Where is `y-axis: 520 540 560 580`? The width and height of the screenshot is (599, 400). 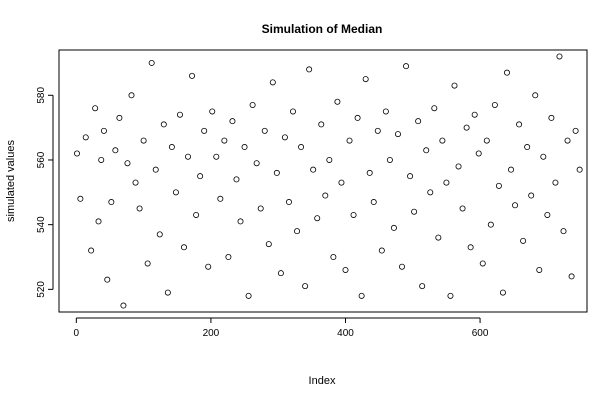 y-axis: 520 540 560 580 is located at coordinates (45, 192).